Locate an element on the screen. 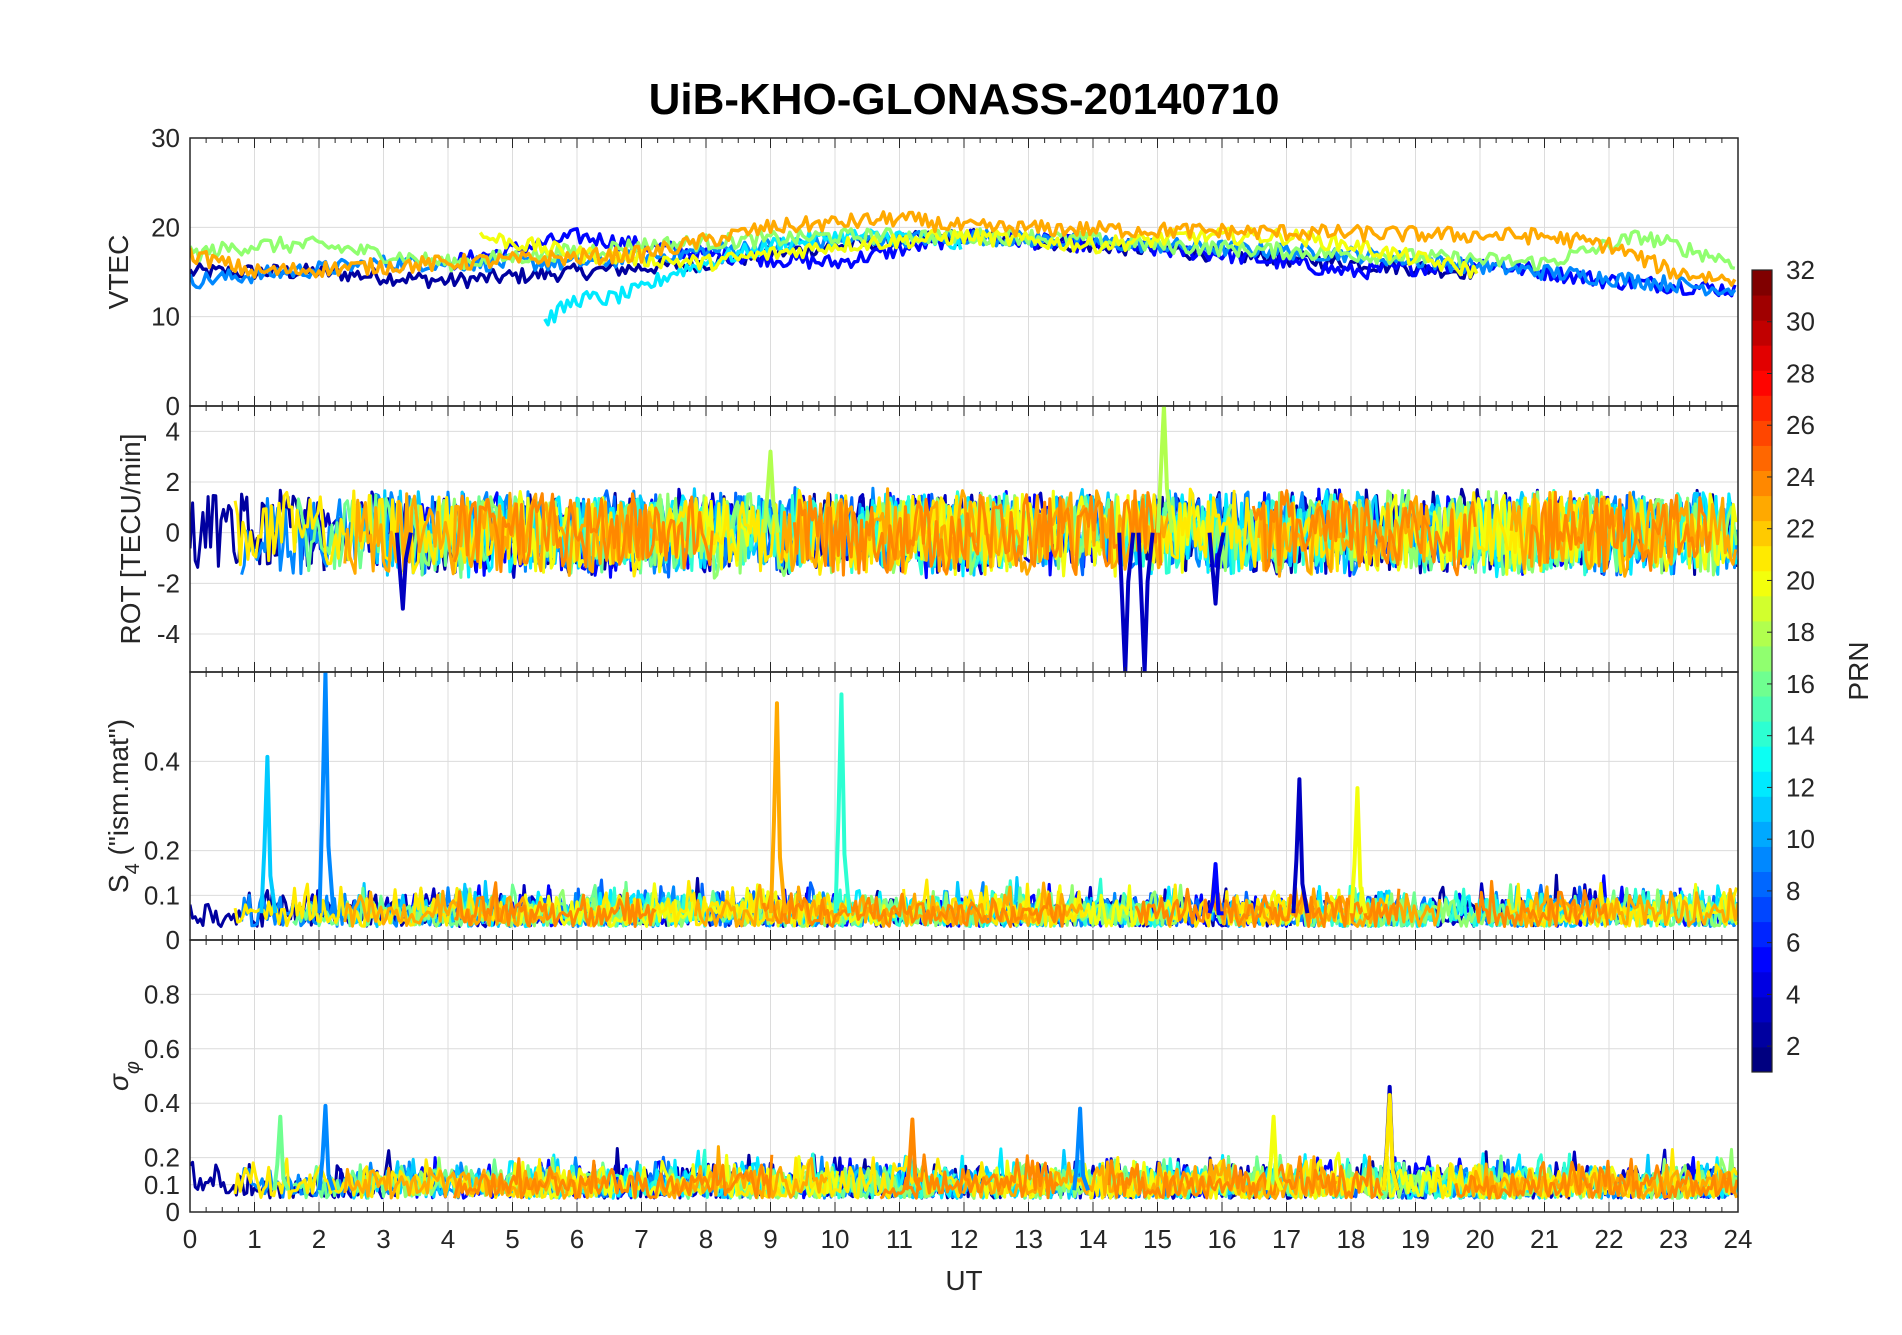 This screenshot has width=1902, height=1335. colorbar-tick-label: 26 is located at coordinates (1800, 425).